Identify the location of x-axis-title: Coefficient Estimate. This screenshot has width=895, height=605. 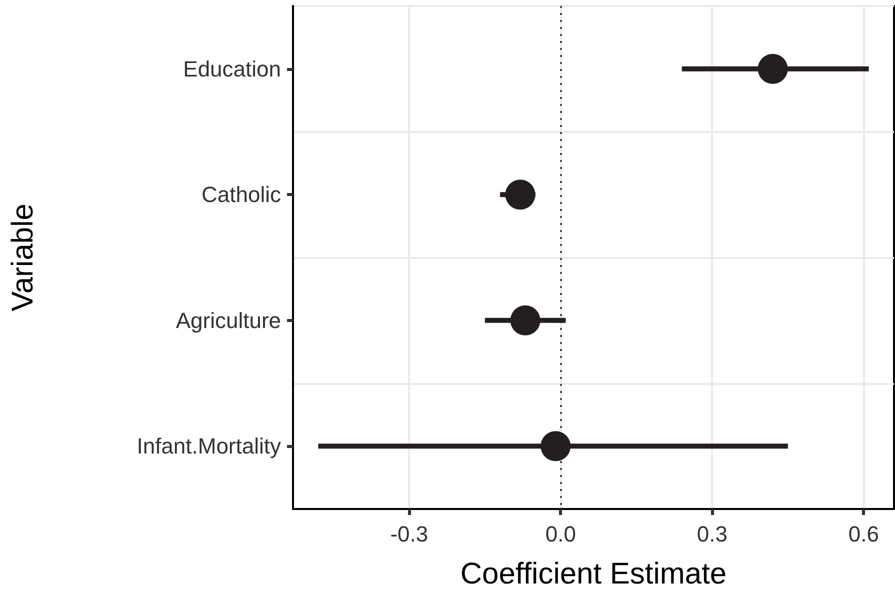
(593, 574).